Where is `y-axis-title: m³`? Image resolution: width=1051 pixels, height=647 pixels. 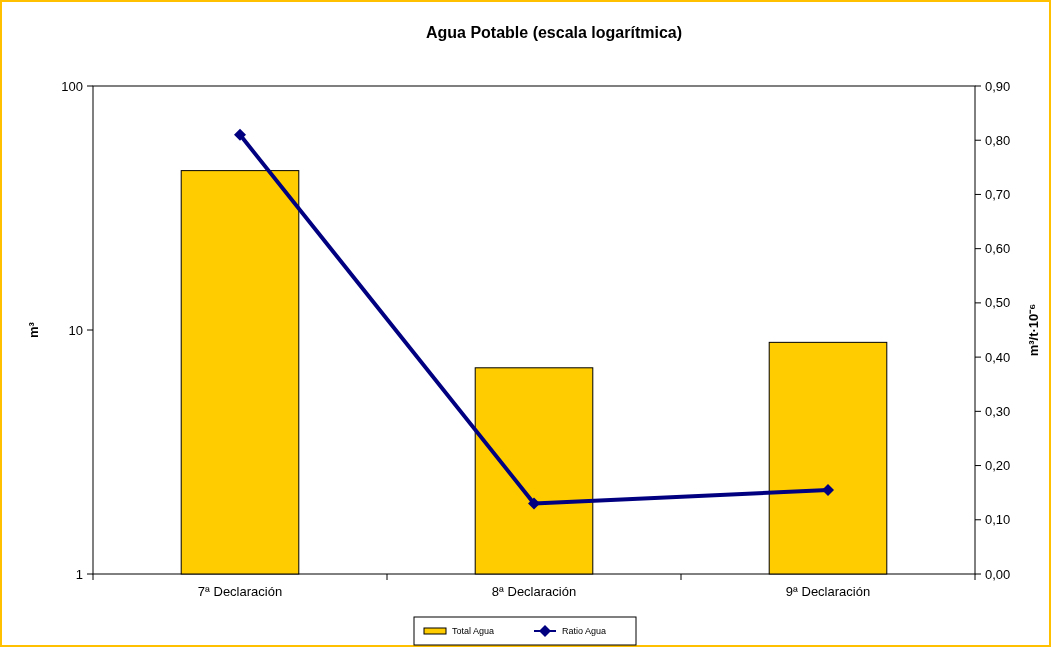 y-axis-title: m³ is located at coordinates (33, 329).